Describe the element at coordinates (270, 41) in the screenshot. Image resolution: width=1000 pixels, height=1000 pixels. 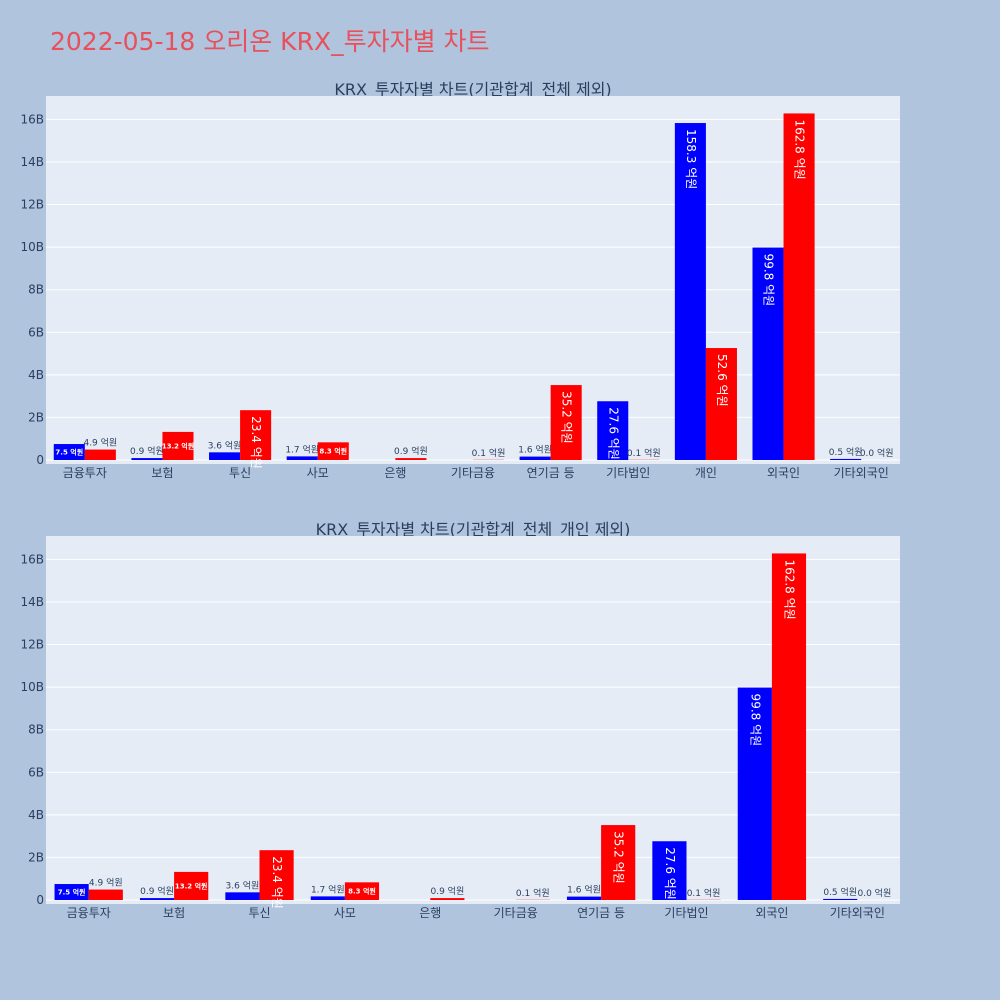
I see `page-title: 2022-05-18 오리온 KRX_투자자별 차트` at that location.